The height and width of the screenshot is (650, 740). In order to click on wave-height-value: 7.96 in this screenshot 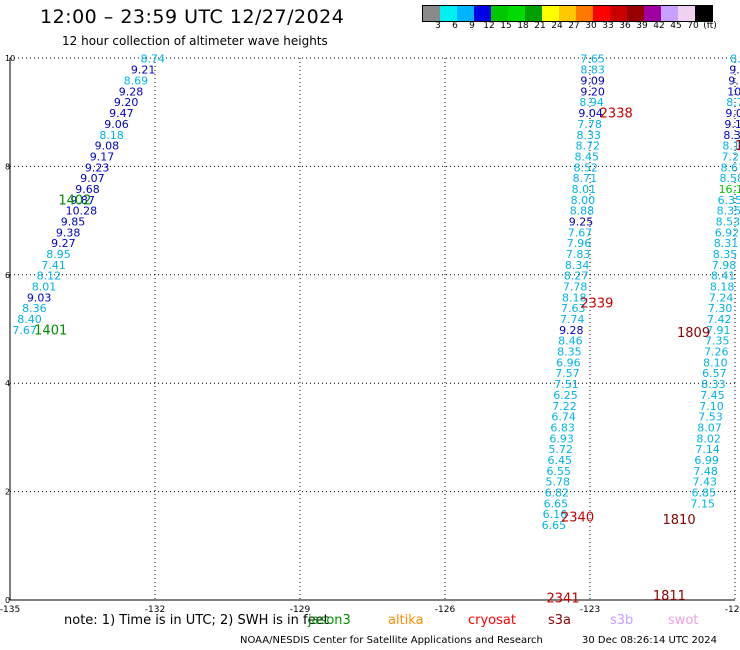, I will do `click(579, 243)`.